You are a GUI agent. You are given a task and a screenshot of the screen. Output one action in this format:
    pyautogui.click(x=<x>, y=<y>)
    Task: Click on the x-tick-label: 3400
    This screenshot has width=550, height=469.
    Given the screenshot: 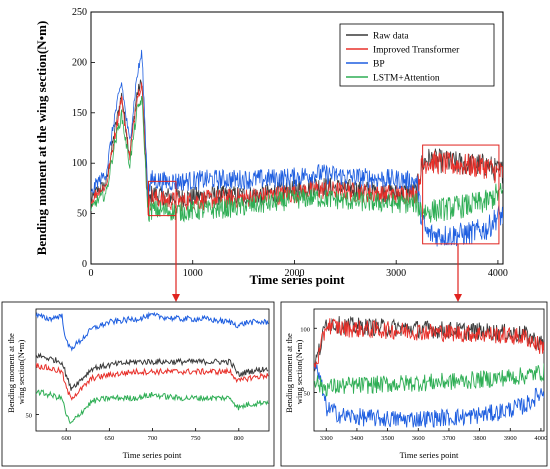 What is the action you would take?
    pyautogui.click(x=356, y=438)
    